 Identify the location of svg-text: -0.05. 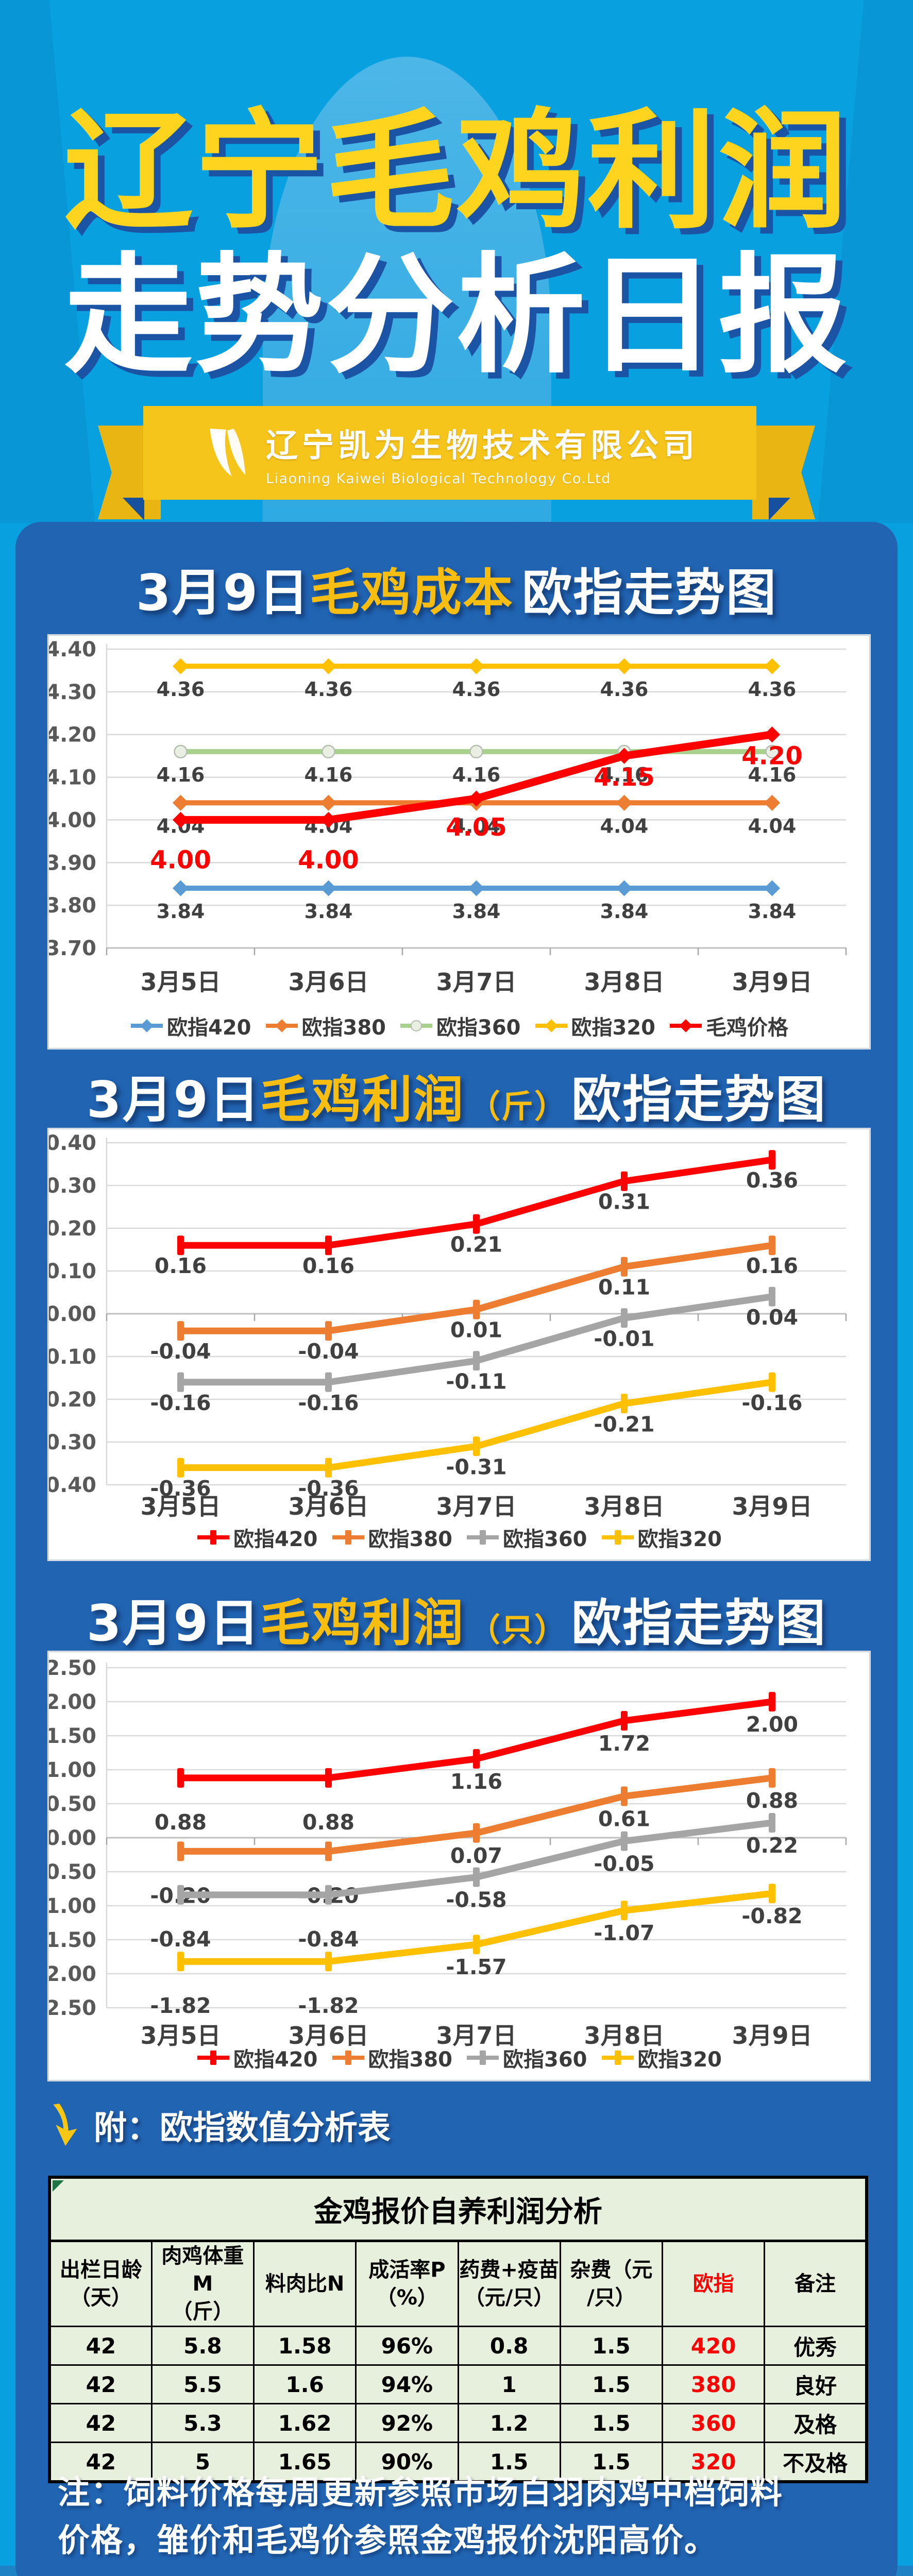
(624, 1864).